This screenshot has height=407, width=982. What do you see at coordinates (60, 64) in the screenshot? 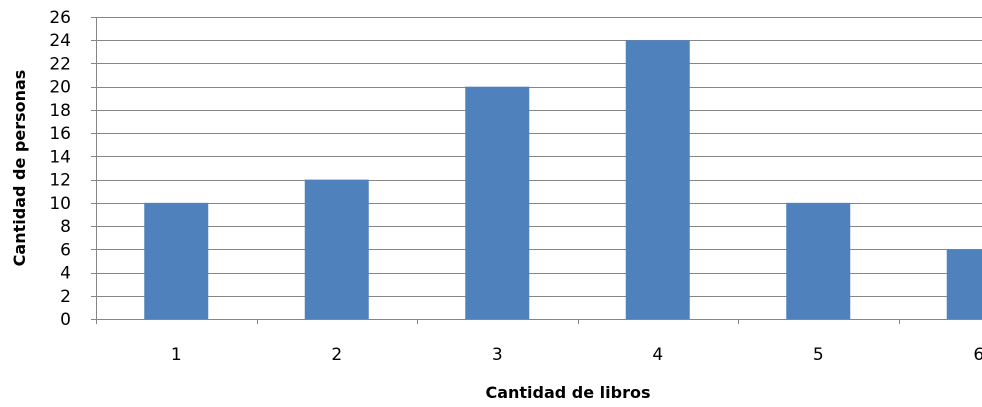
I see `y-tick-label: 22` at bounding box center [60, 64].